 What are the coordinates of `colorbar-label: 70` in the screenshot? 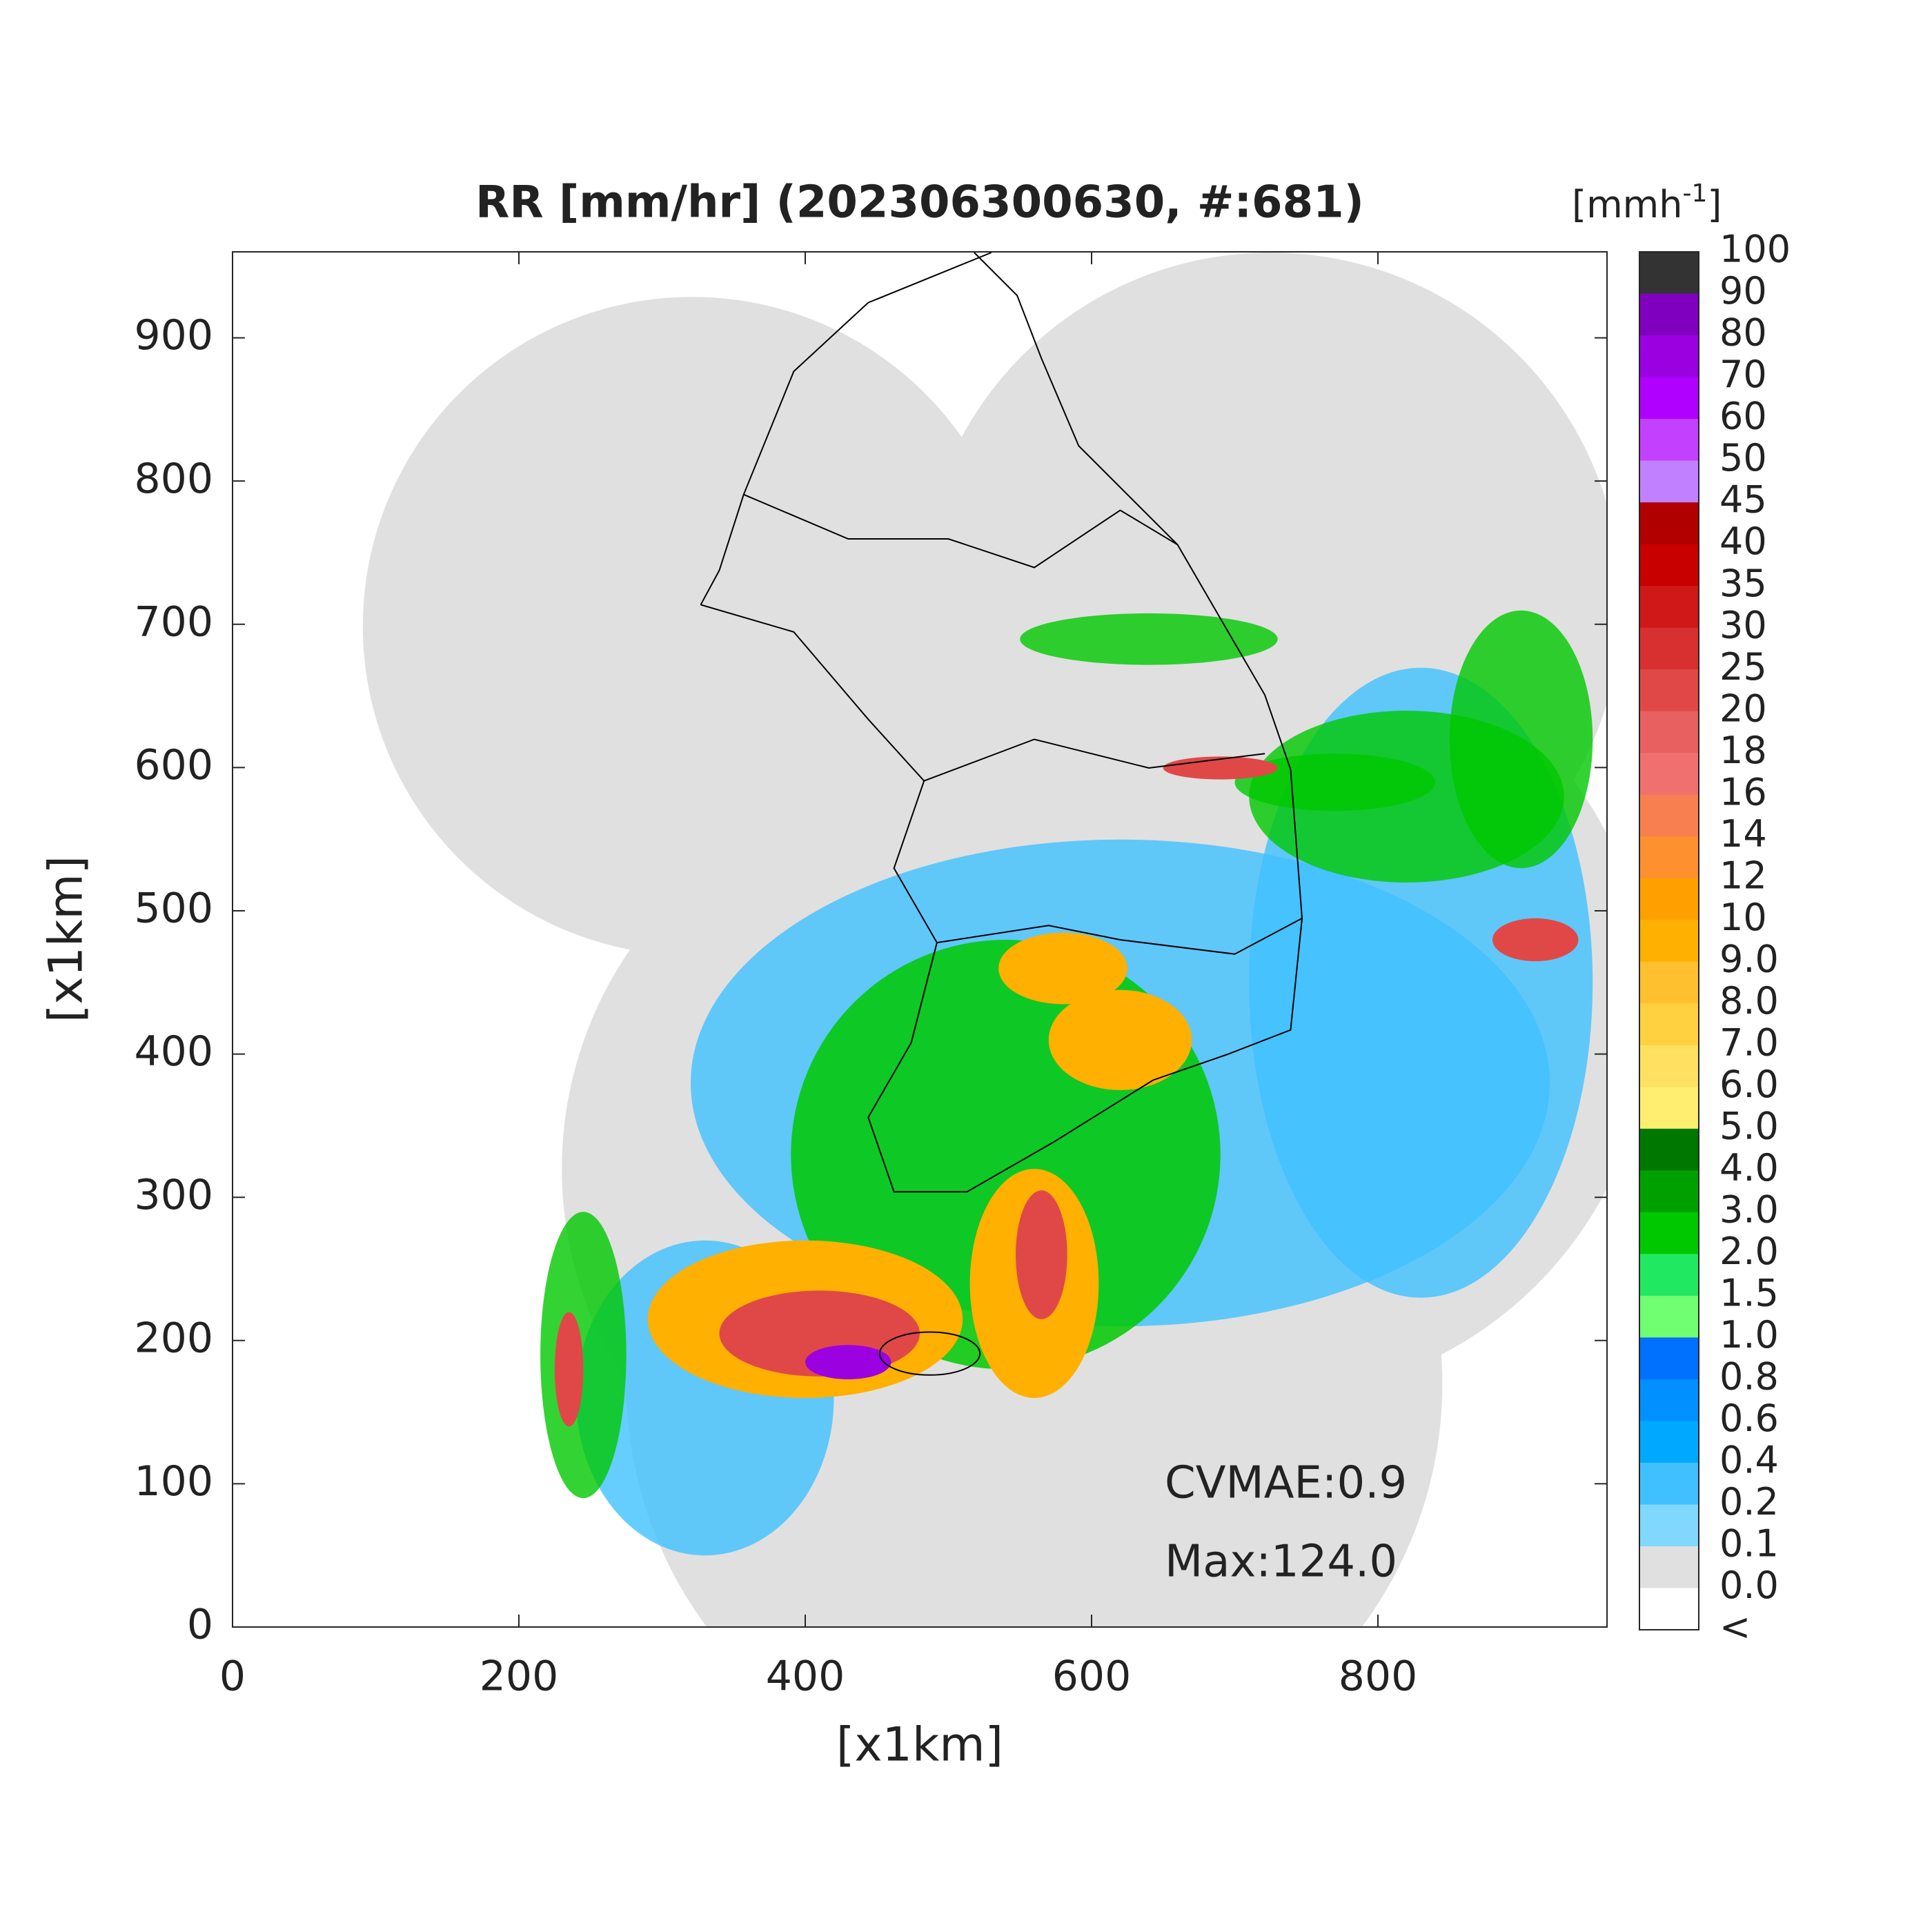 It's located at (1743, 374).